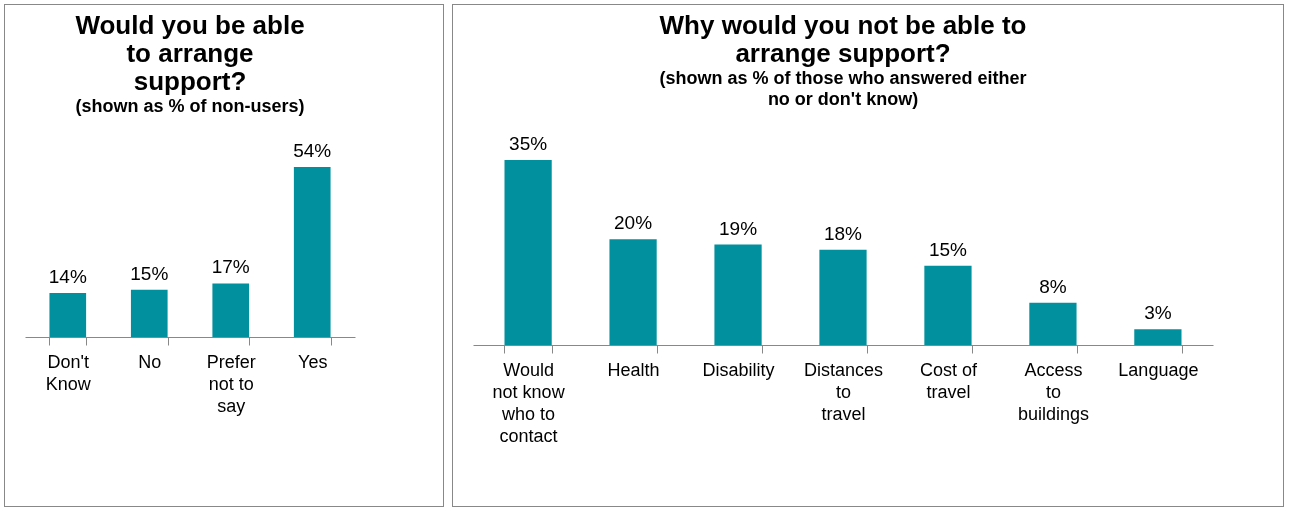 This screenshot has height=513, width=1292. What do you see at coordinates (312, 150) in the screenshot?
I see `data-label: 54%` at bounding box center [312, 150].